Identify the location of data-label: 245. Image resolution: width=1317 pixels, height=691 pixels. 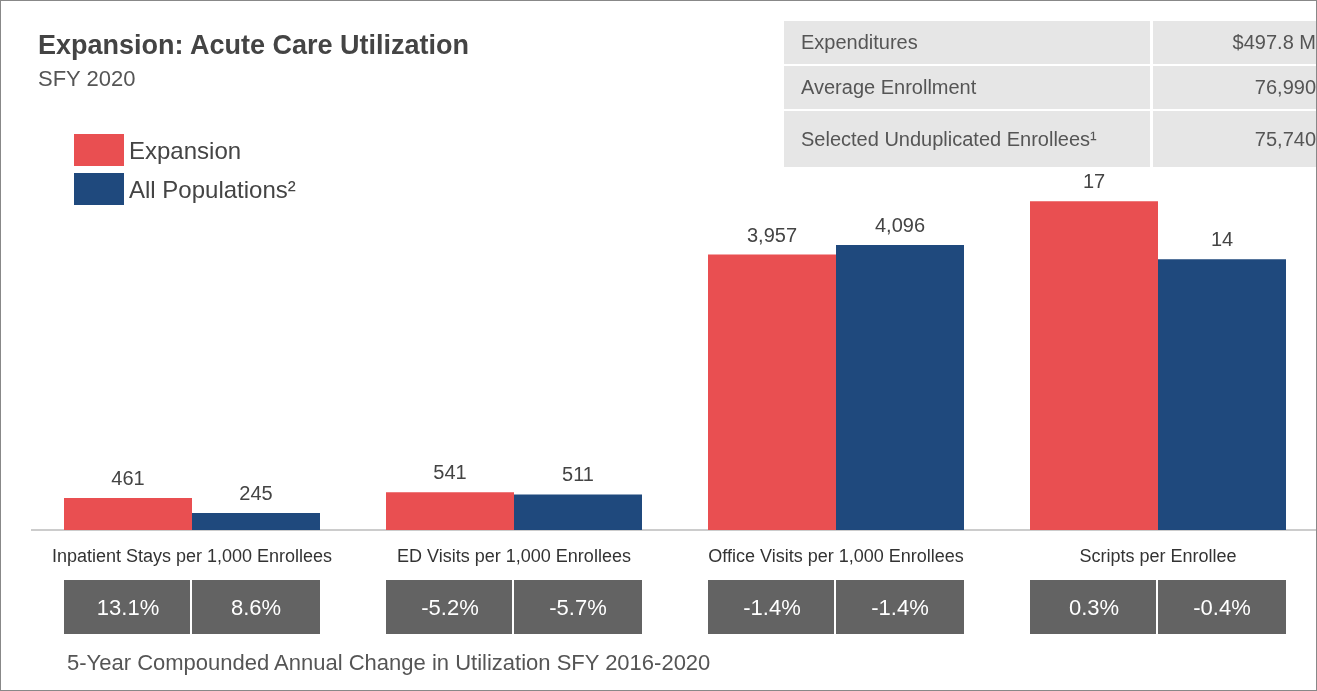
(256, 492).